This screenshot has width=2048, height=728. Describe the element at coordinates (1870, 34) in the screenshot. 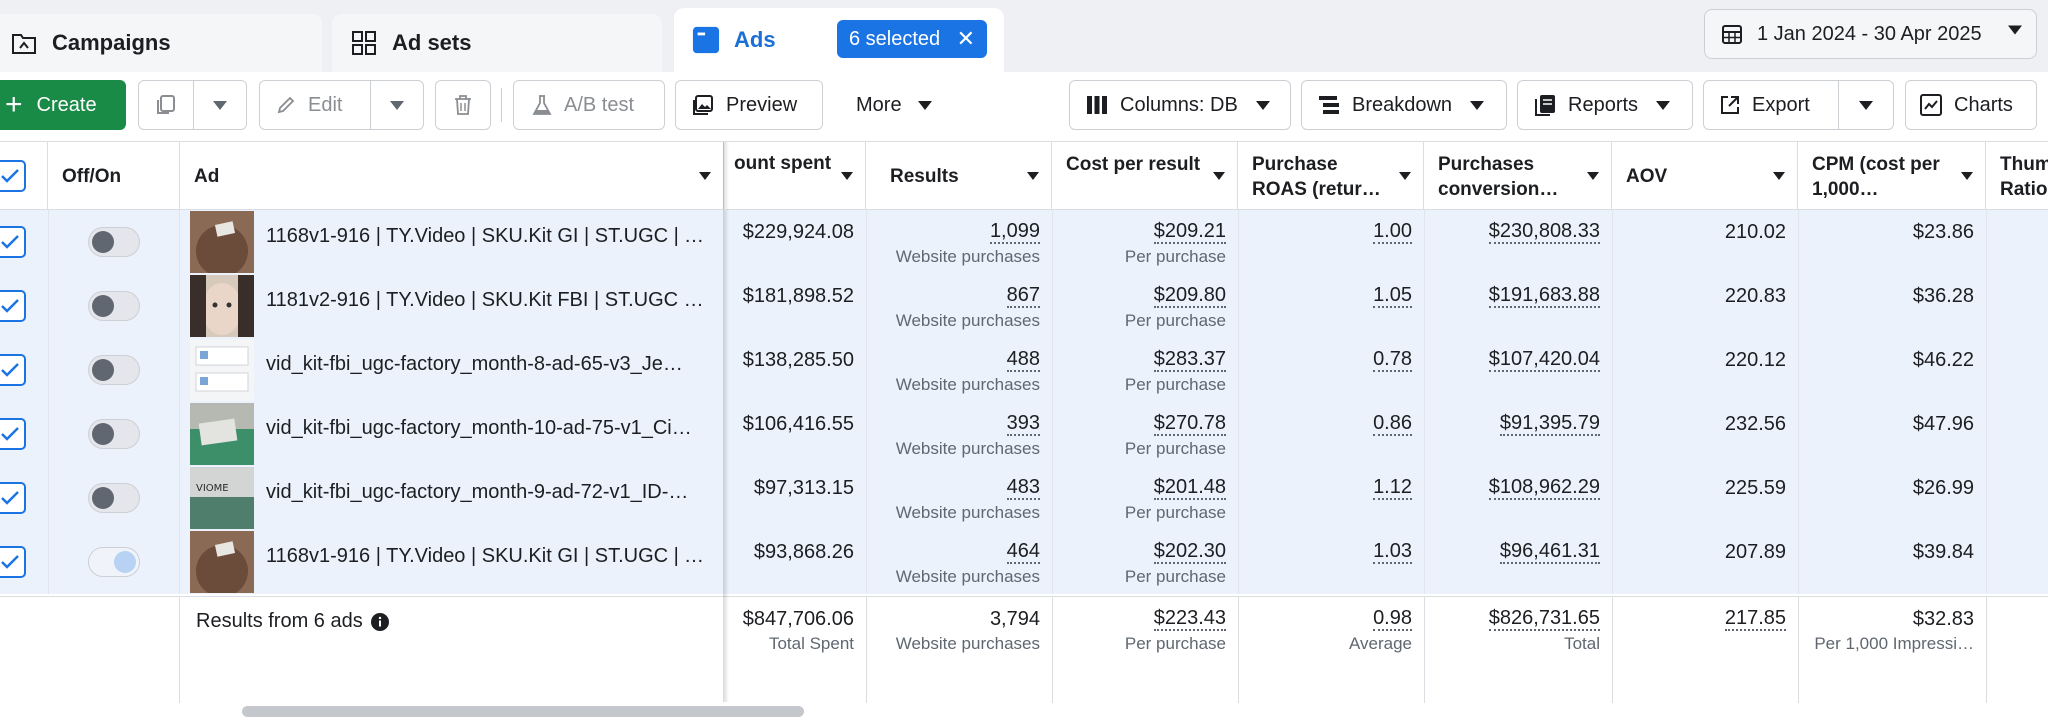

I see `date-range-picker: 1 Jan 2024 - 30 Apr 2025` at that location.